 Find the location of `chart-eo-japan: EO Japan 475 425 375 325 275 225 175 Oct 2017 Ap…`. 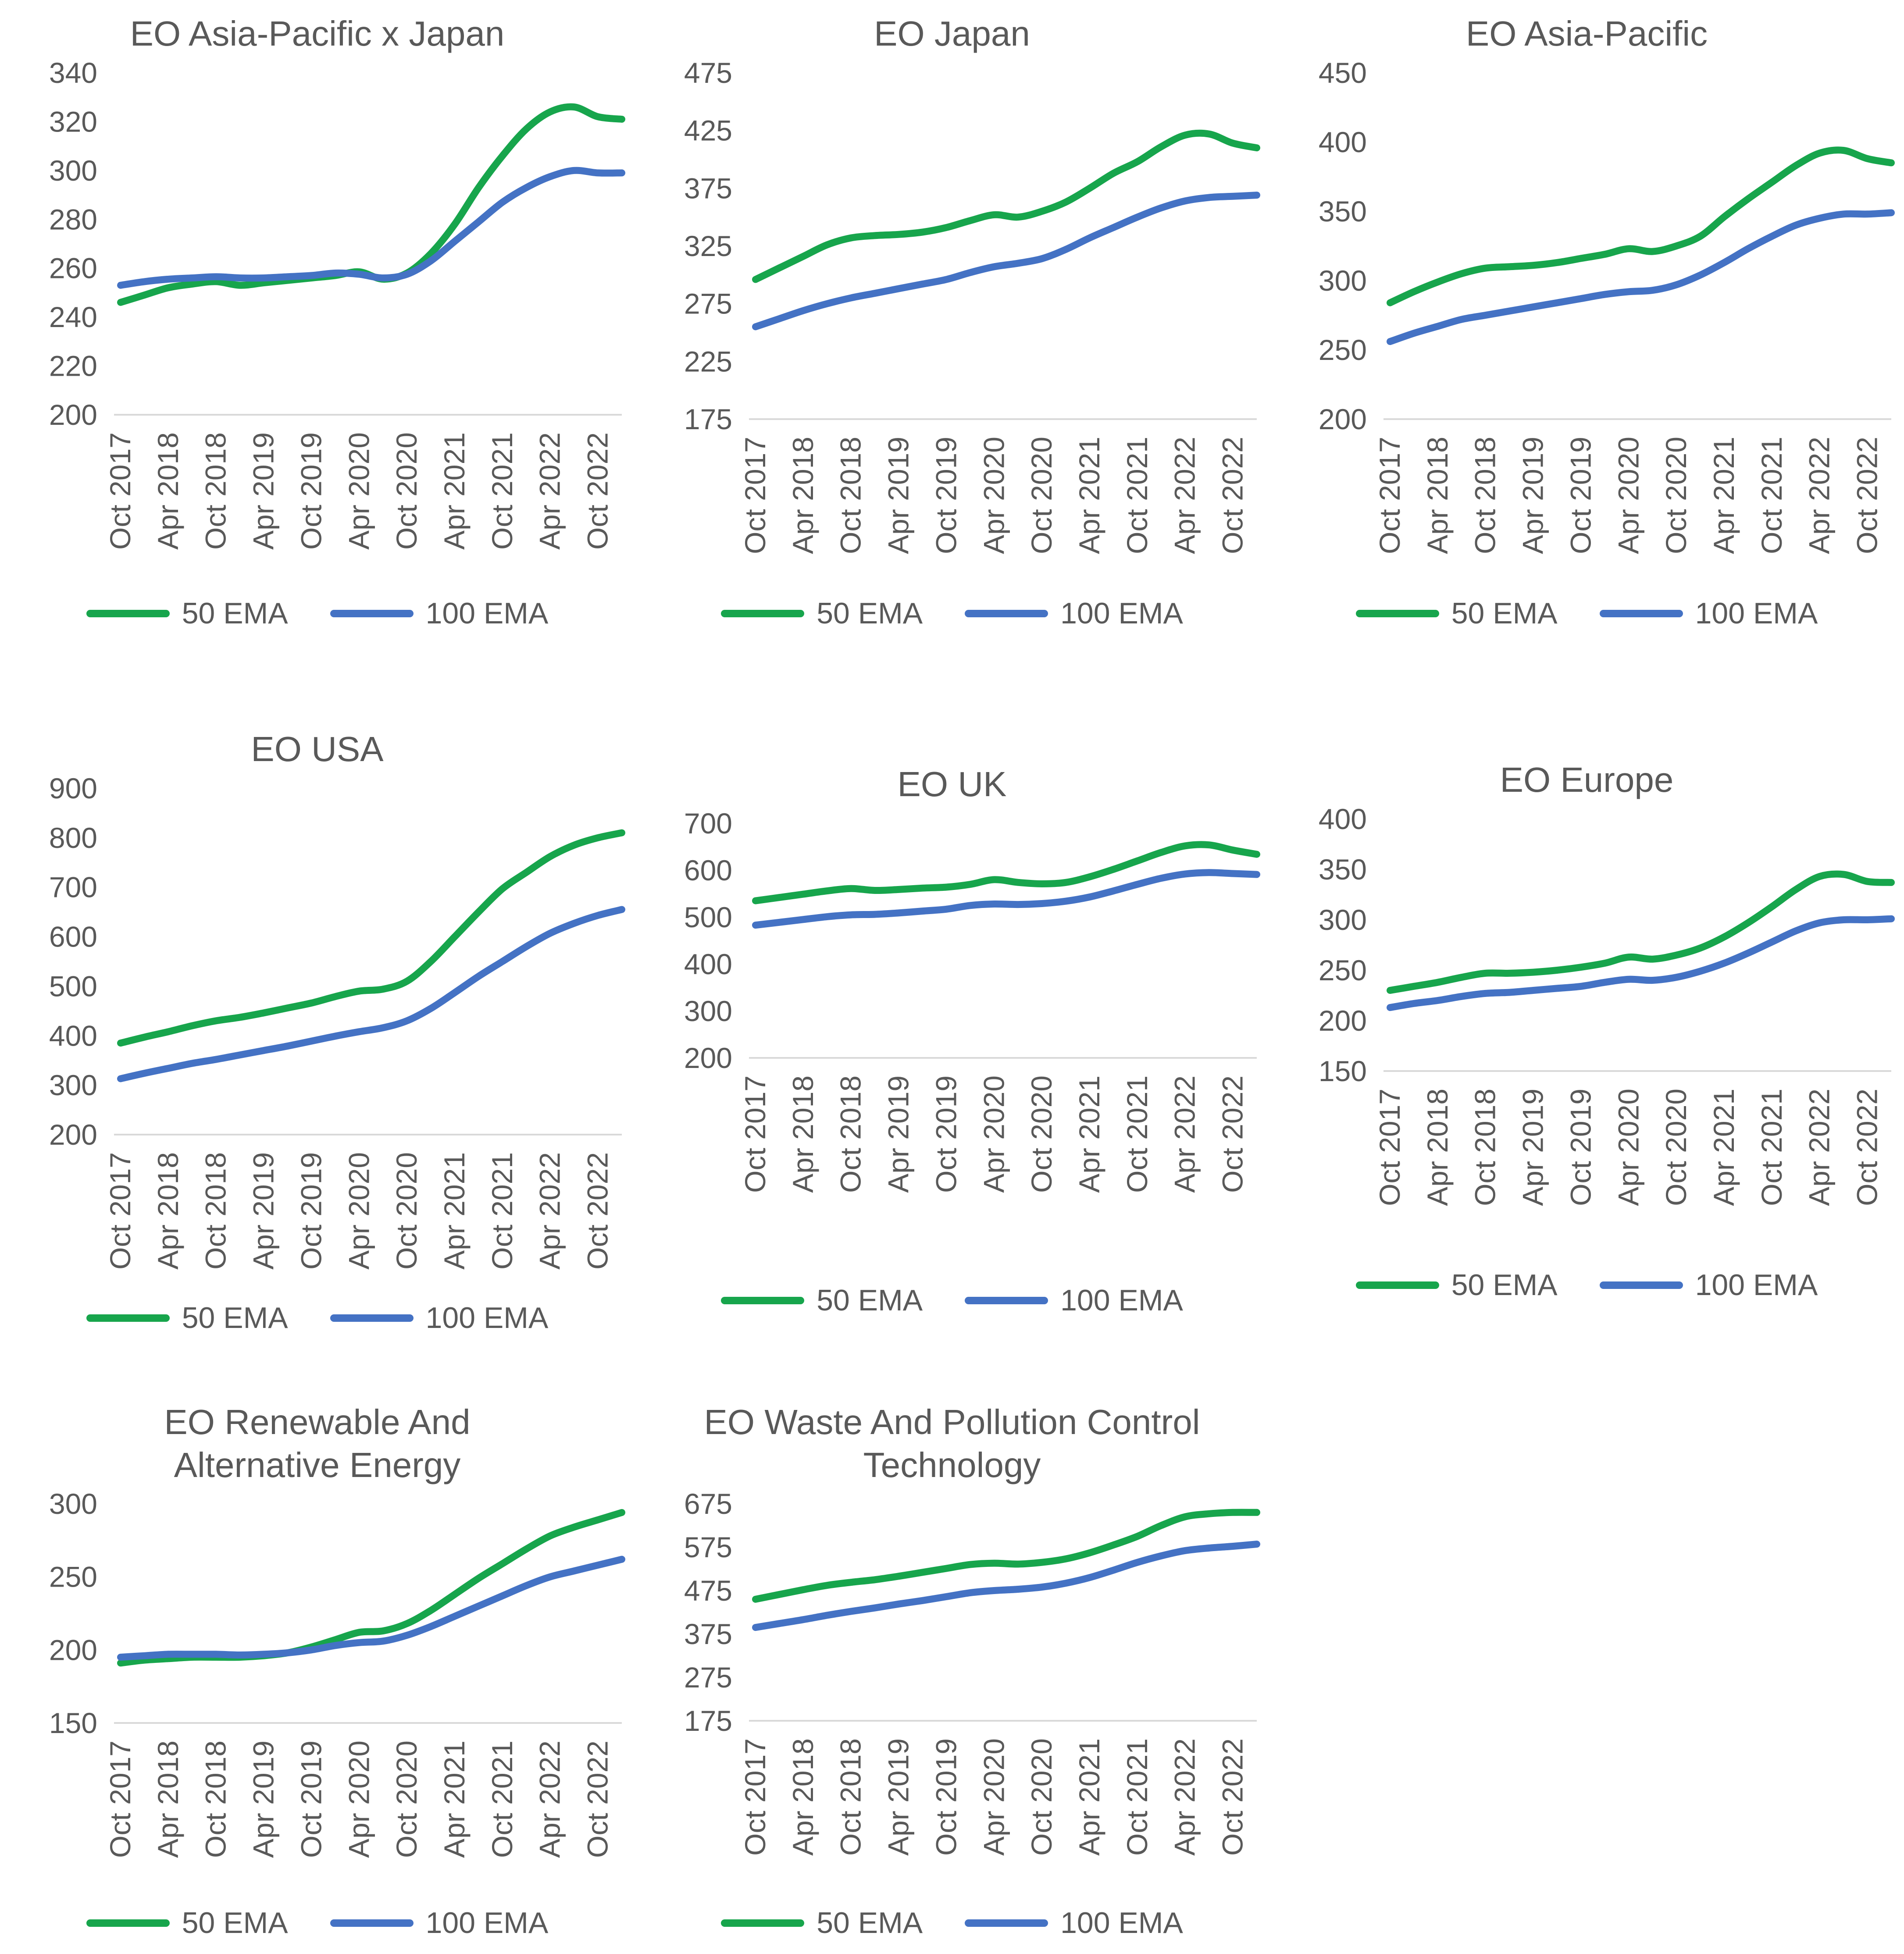

chart-eo-japan: EO Japan 475 425 375 325 275 225 175 Oct 2017 Ap… is located at coordinates (952, 340).